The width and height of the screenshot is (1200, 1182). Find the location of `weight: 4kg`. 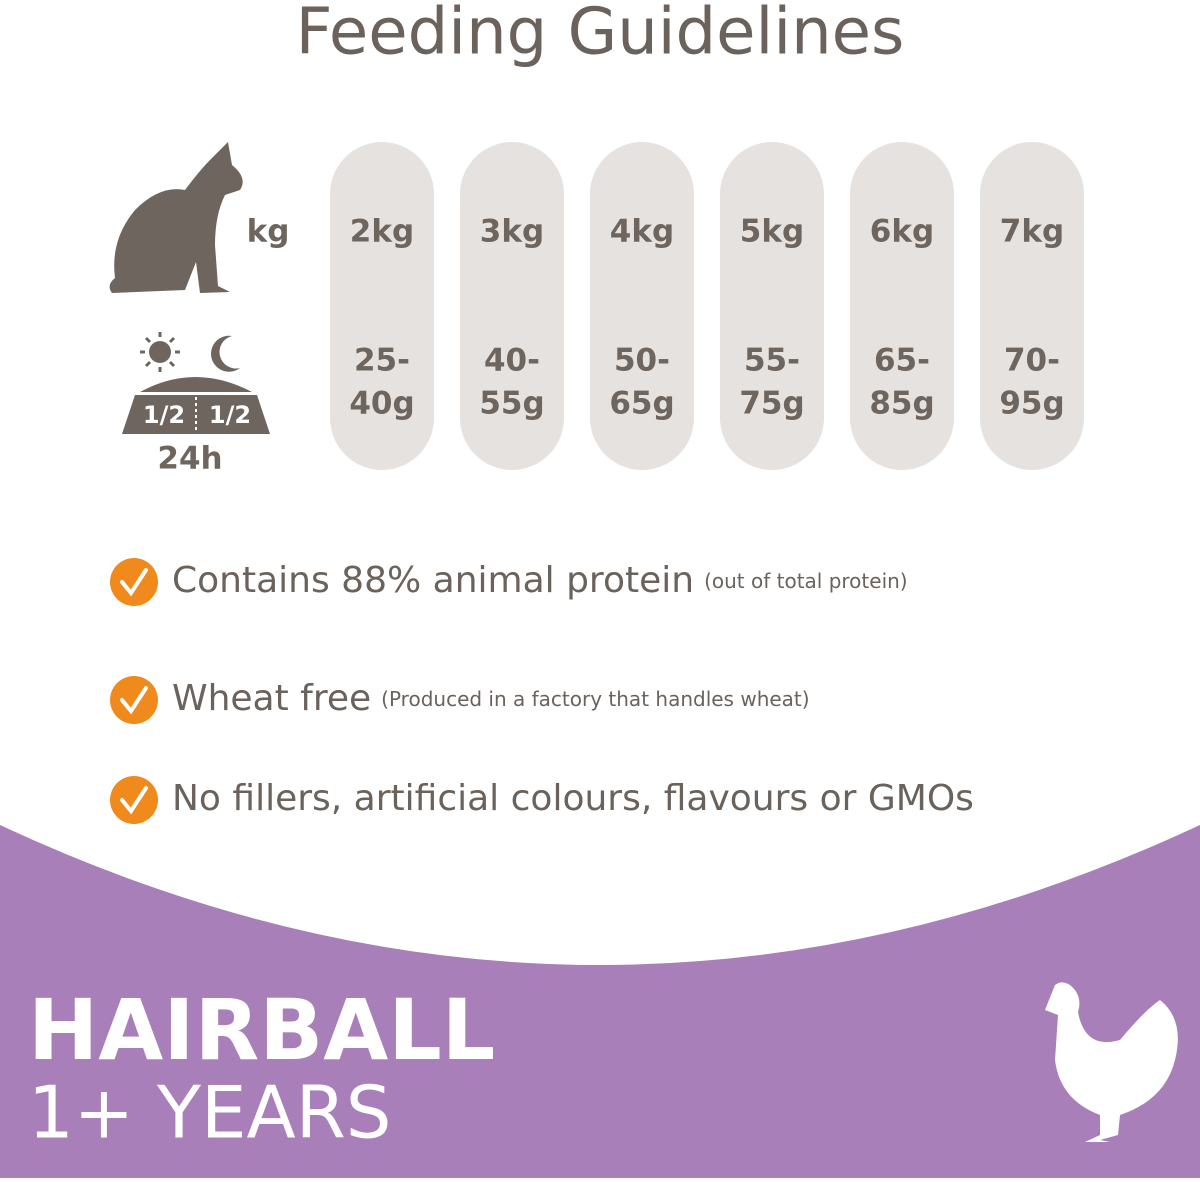

weight: 4kg is located at coordinates (642, 232).